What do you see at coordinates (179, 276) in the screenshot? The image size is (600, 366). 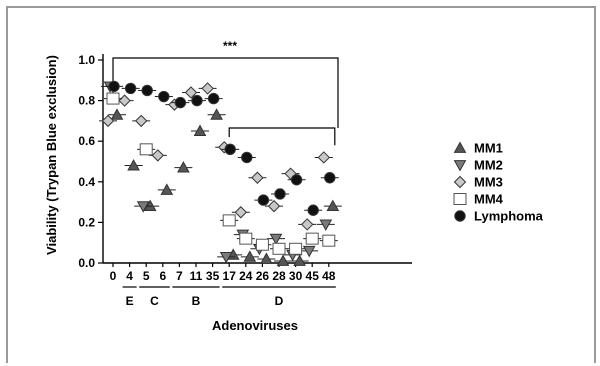 I see `x-tick-label: 7` at bounding box center [179, 276].